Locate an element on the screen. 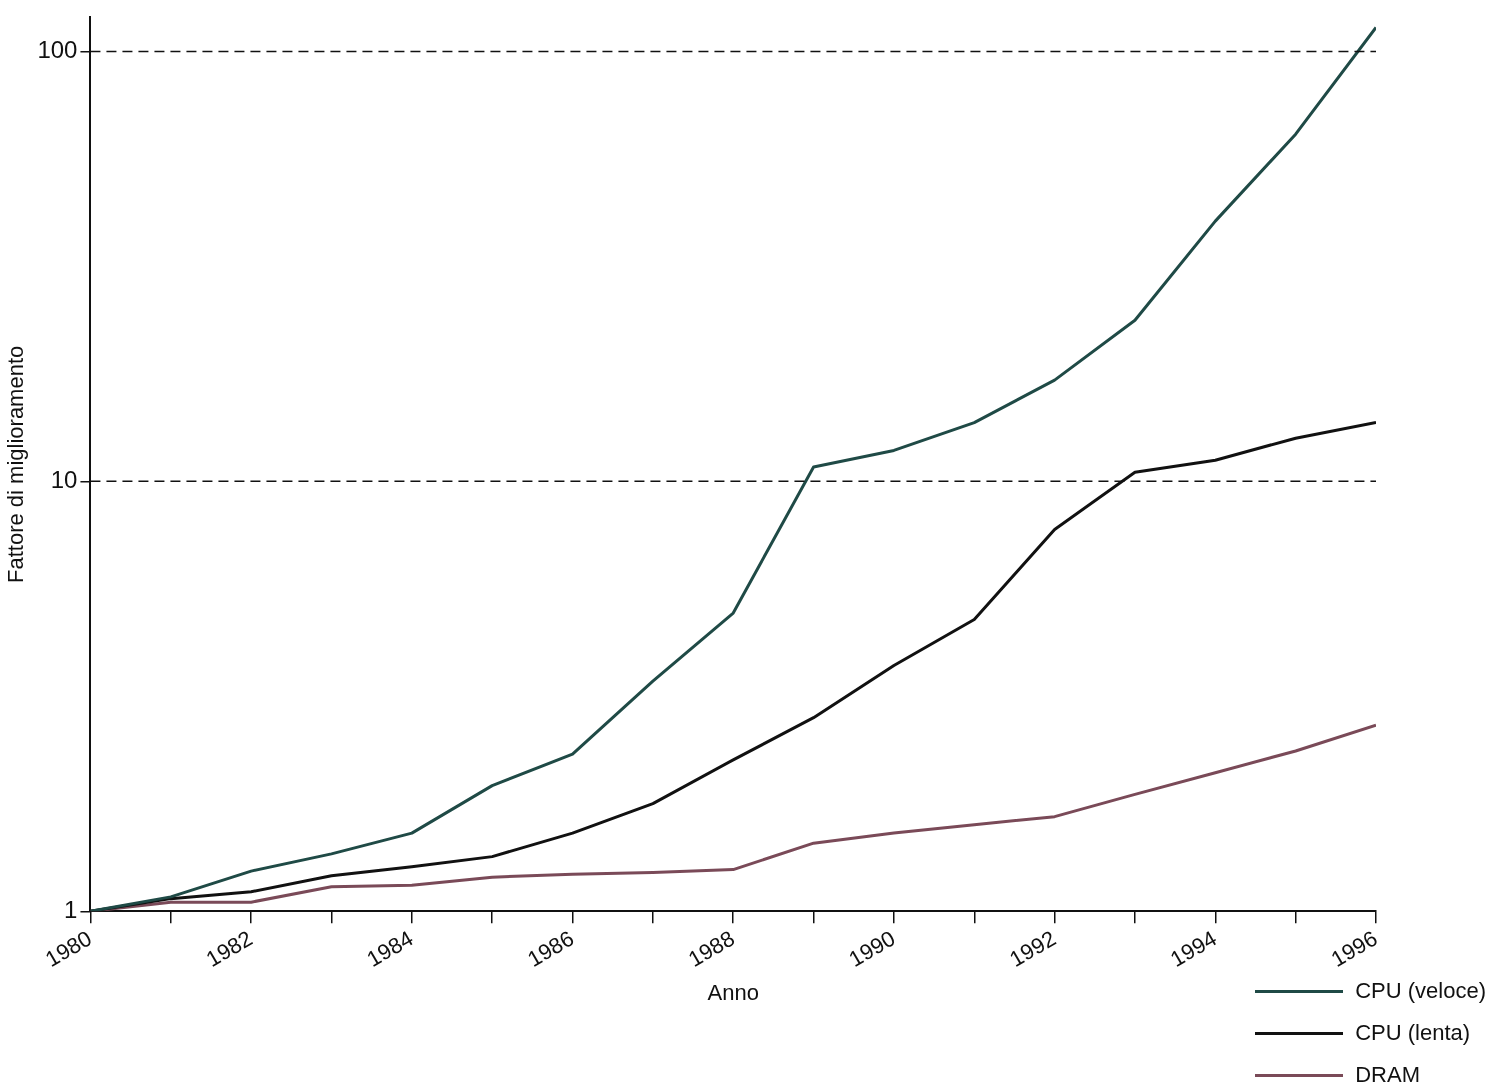  legend-label: CPU (veloce) is located at coordinates (1420, 991).